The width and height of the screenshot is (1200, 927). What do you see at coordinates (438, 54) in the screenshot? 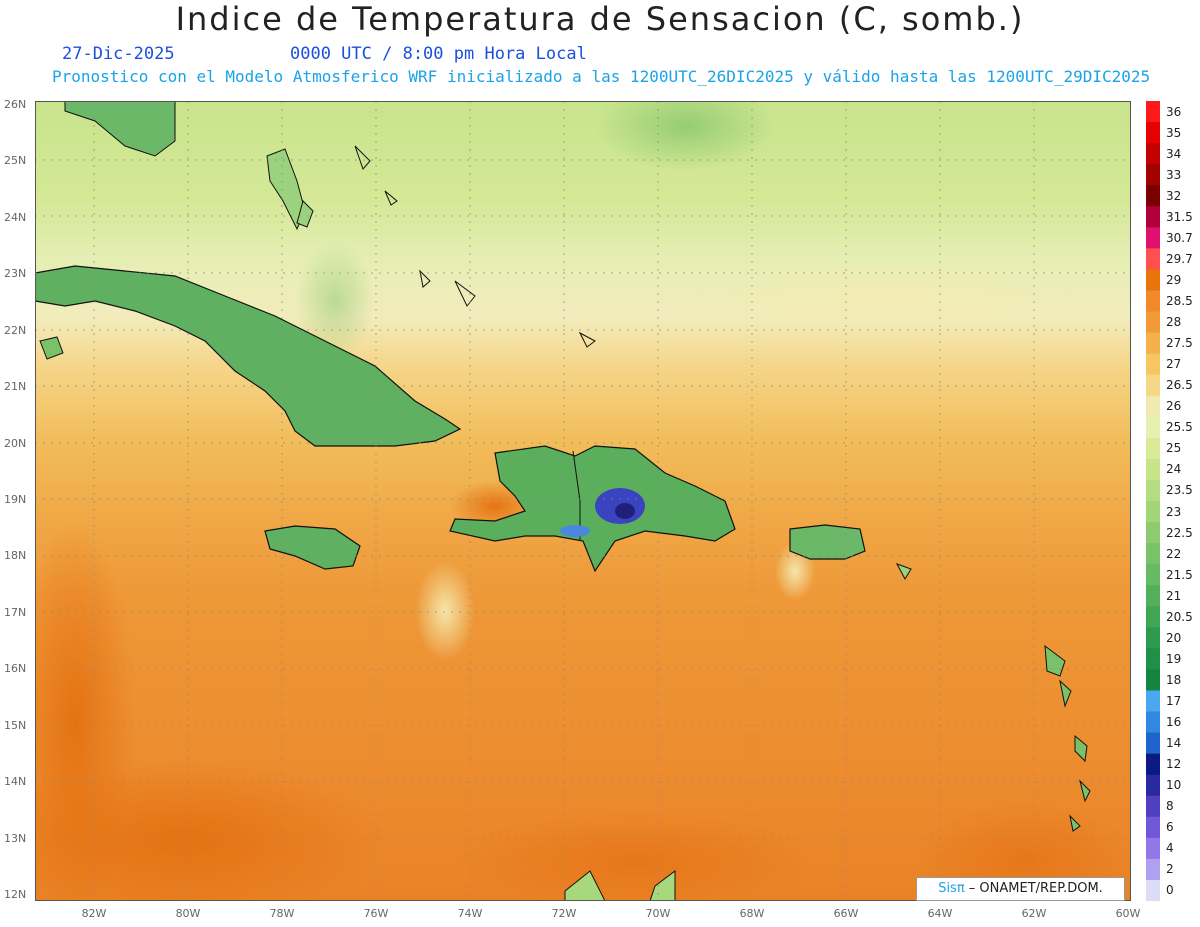
I see `forecast-time: 0000 UTC / 8:00 pm Hora Local` at bounding box center [438, 54].